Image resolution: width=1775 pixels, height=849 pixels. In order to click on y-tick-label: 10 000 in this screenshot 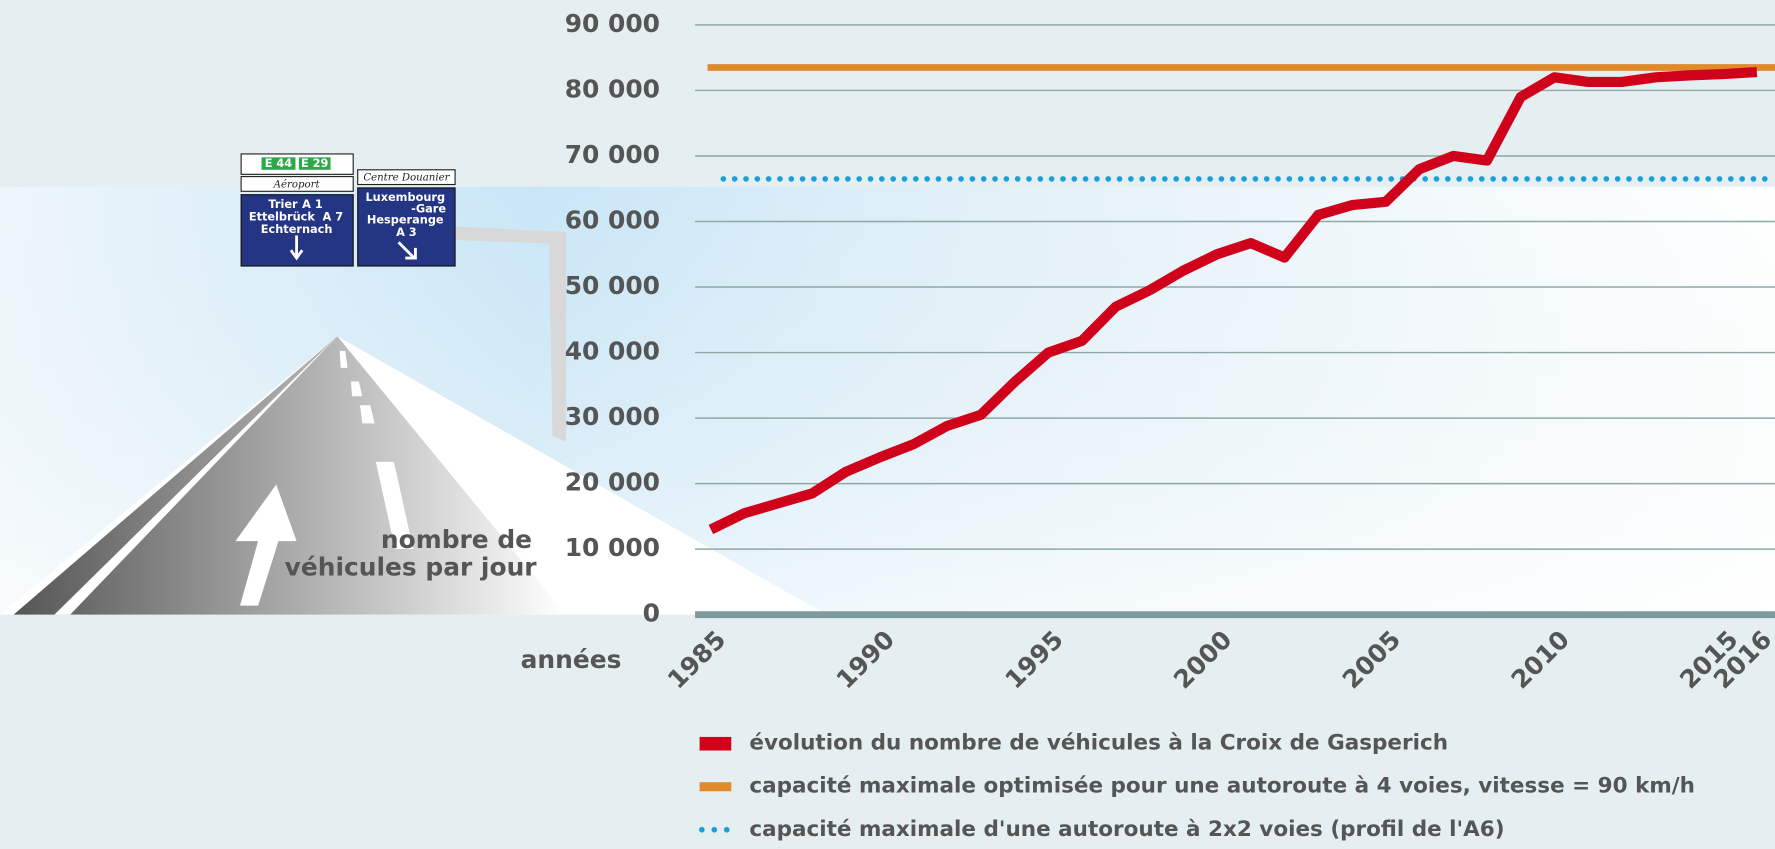, I will do `click(612, 547)`.